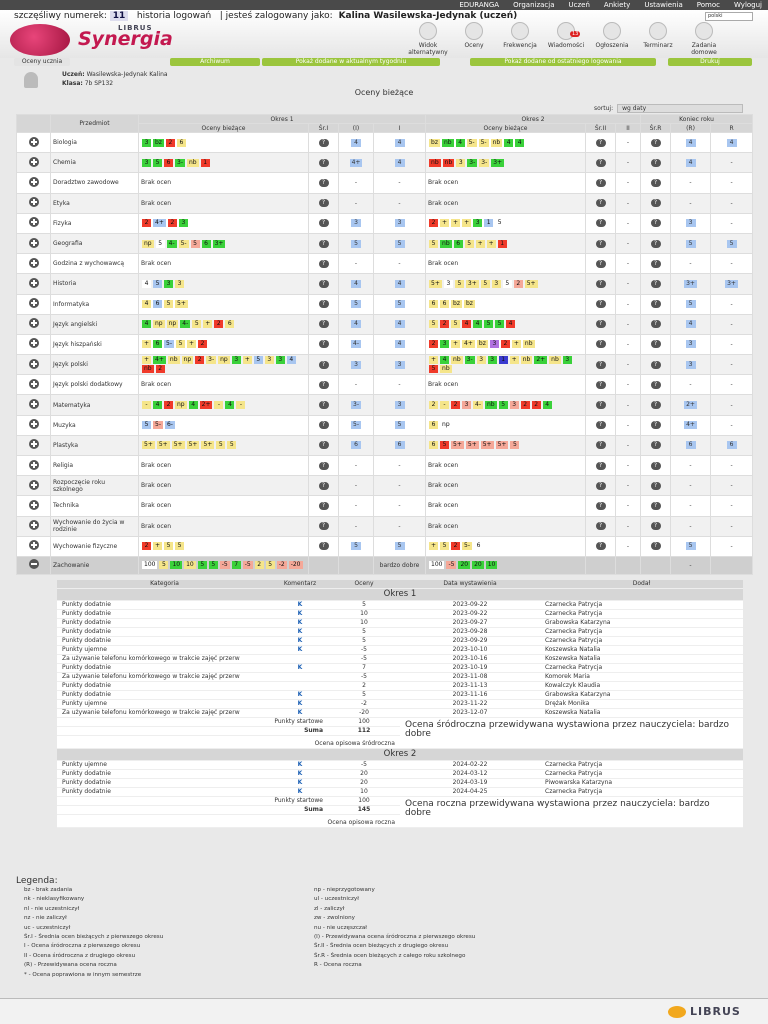 The width and height of the screenshot is (768, 1024). What do you see at coordinates (704, 39) in the screenshot?
I see `nav-item: Zadania domowe` at bounding box center [704, 39].